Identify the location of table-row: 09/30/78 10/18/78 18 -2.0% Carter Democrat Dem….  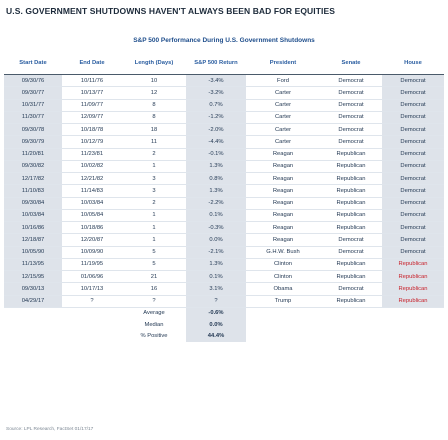
(224, 130).